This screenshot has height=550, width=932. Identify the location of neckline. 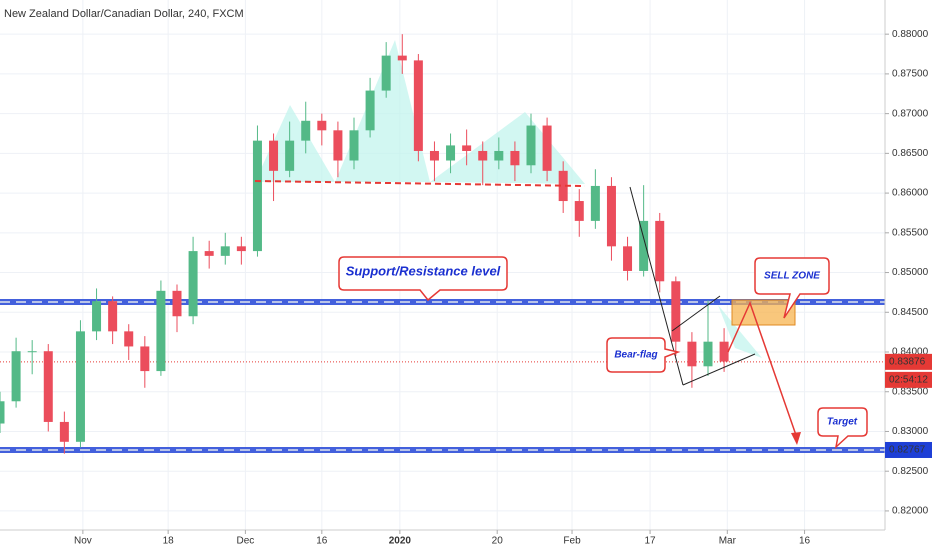
(420, 183).